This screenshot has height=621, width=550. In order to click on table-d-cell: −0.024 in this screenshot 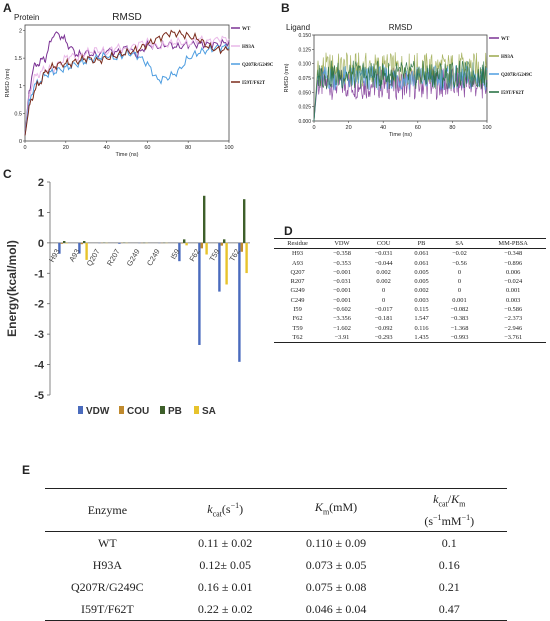, I will do `click(513, 281)`.